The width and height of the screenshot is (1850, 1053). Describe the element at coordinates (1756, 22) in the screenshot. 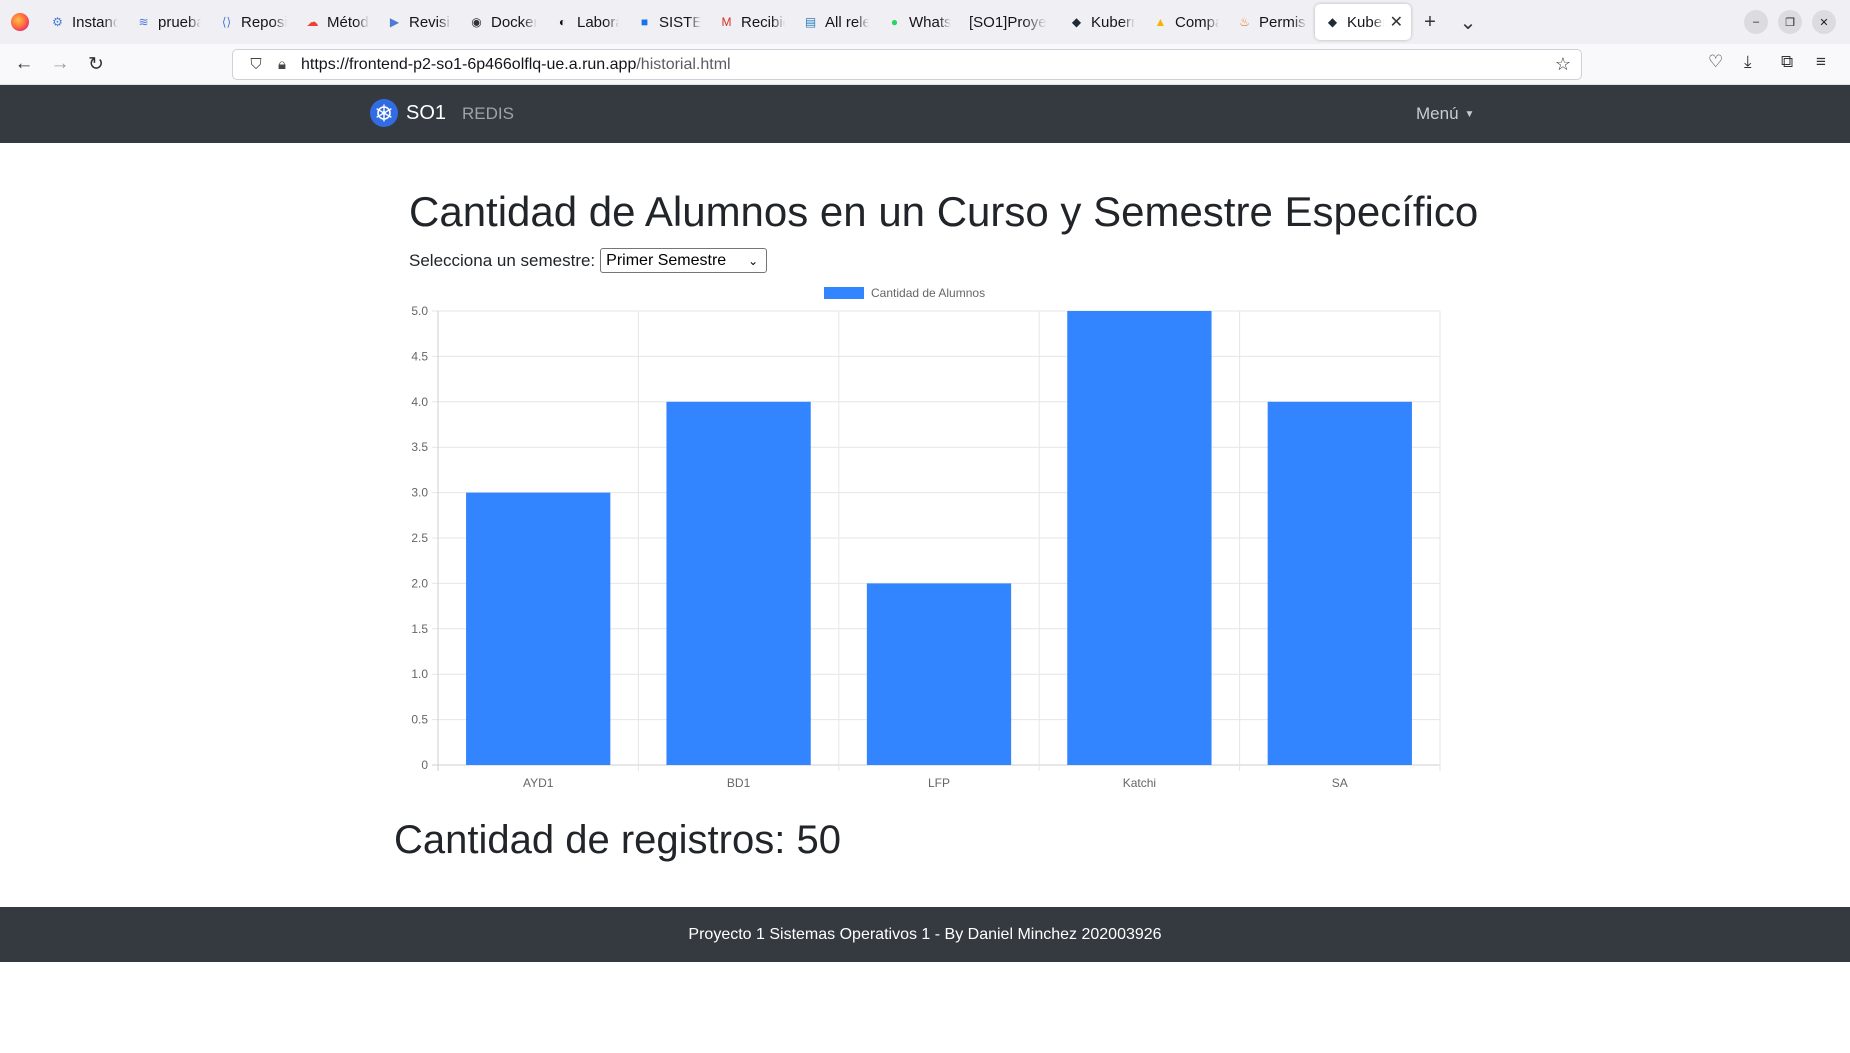

I see `minimize-icon: –` at that location.